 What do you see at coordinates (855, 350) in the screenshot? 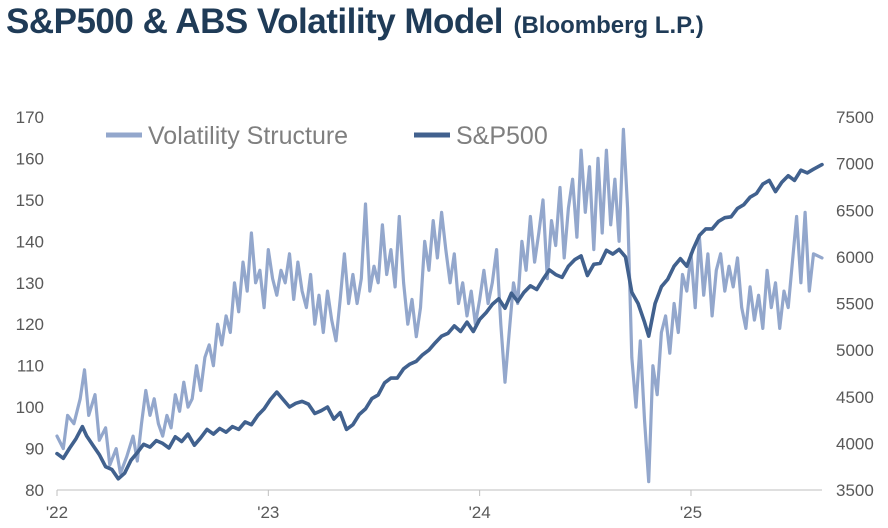
I see `y-right-tick-label: 5000` at bounding box center [855, 350].